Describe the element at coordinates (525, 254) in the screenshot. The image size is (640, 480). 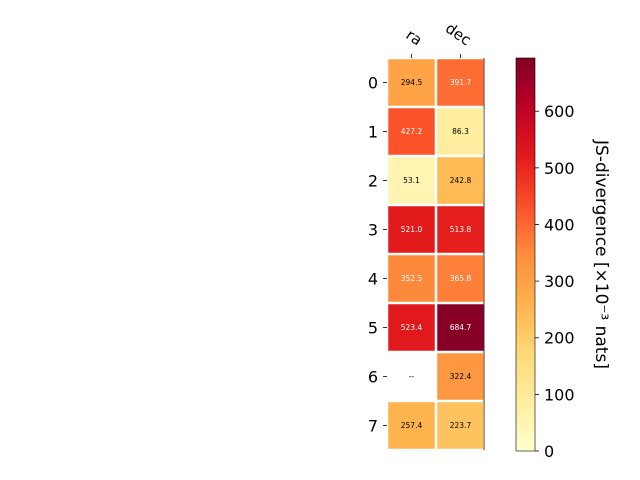
I see `colorbar-gradient` at that location.